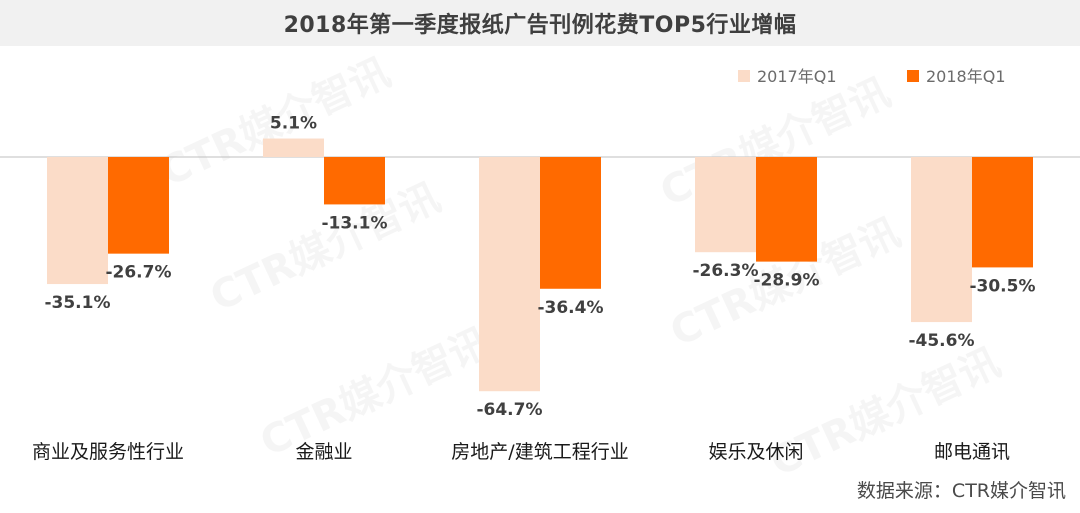 The height and width of the screenshot is (513, 1080). What do you see at coordinates (138, 273) in the screenshot?
I see `data-label: -26.7%` at bounding box center [138, 273].